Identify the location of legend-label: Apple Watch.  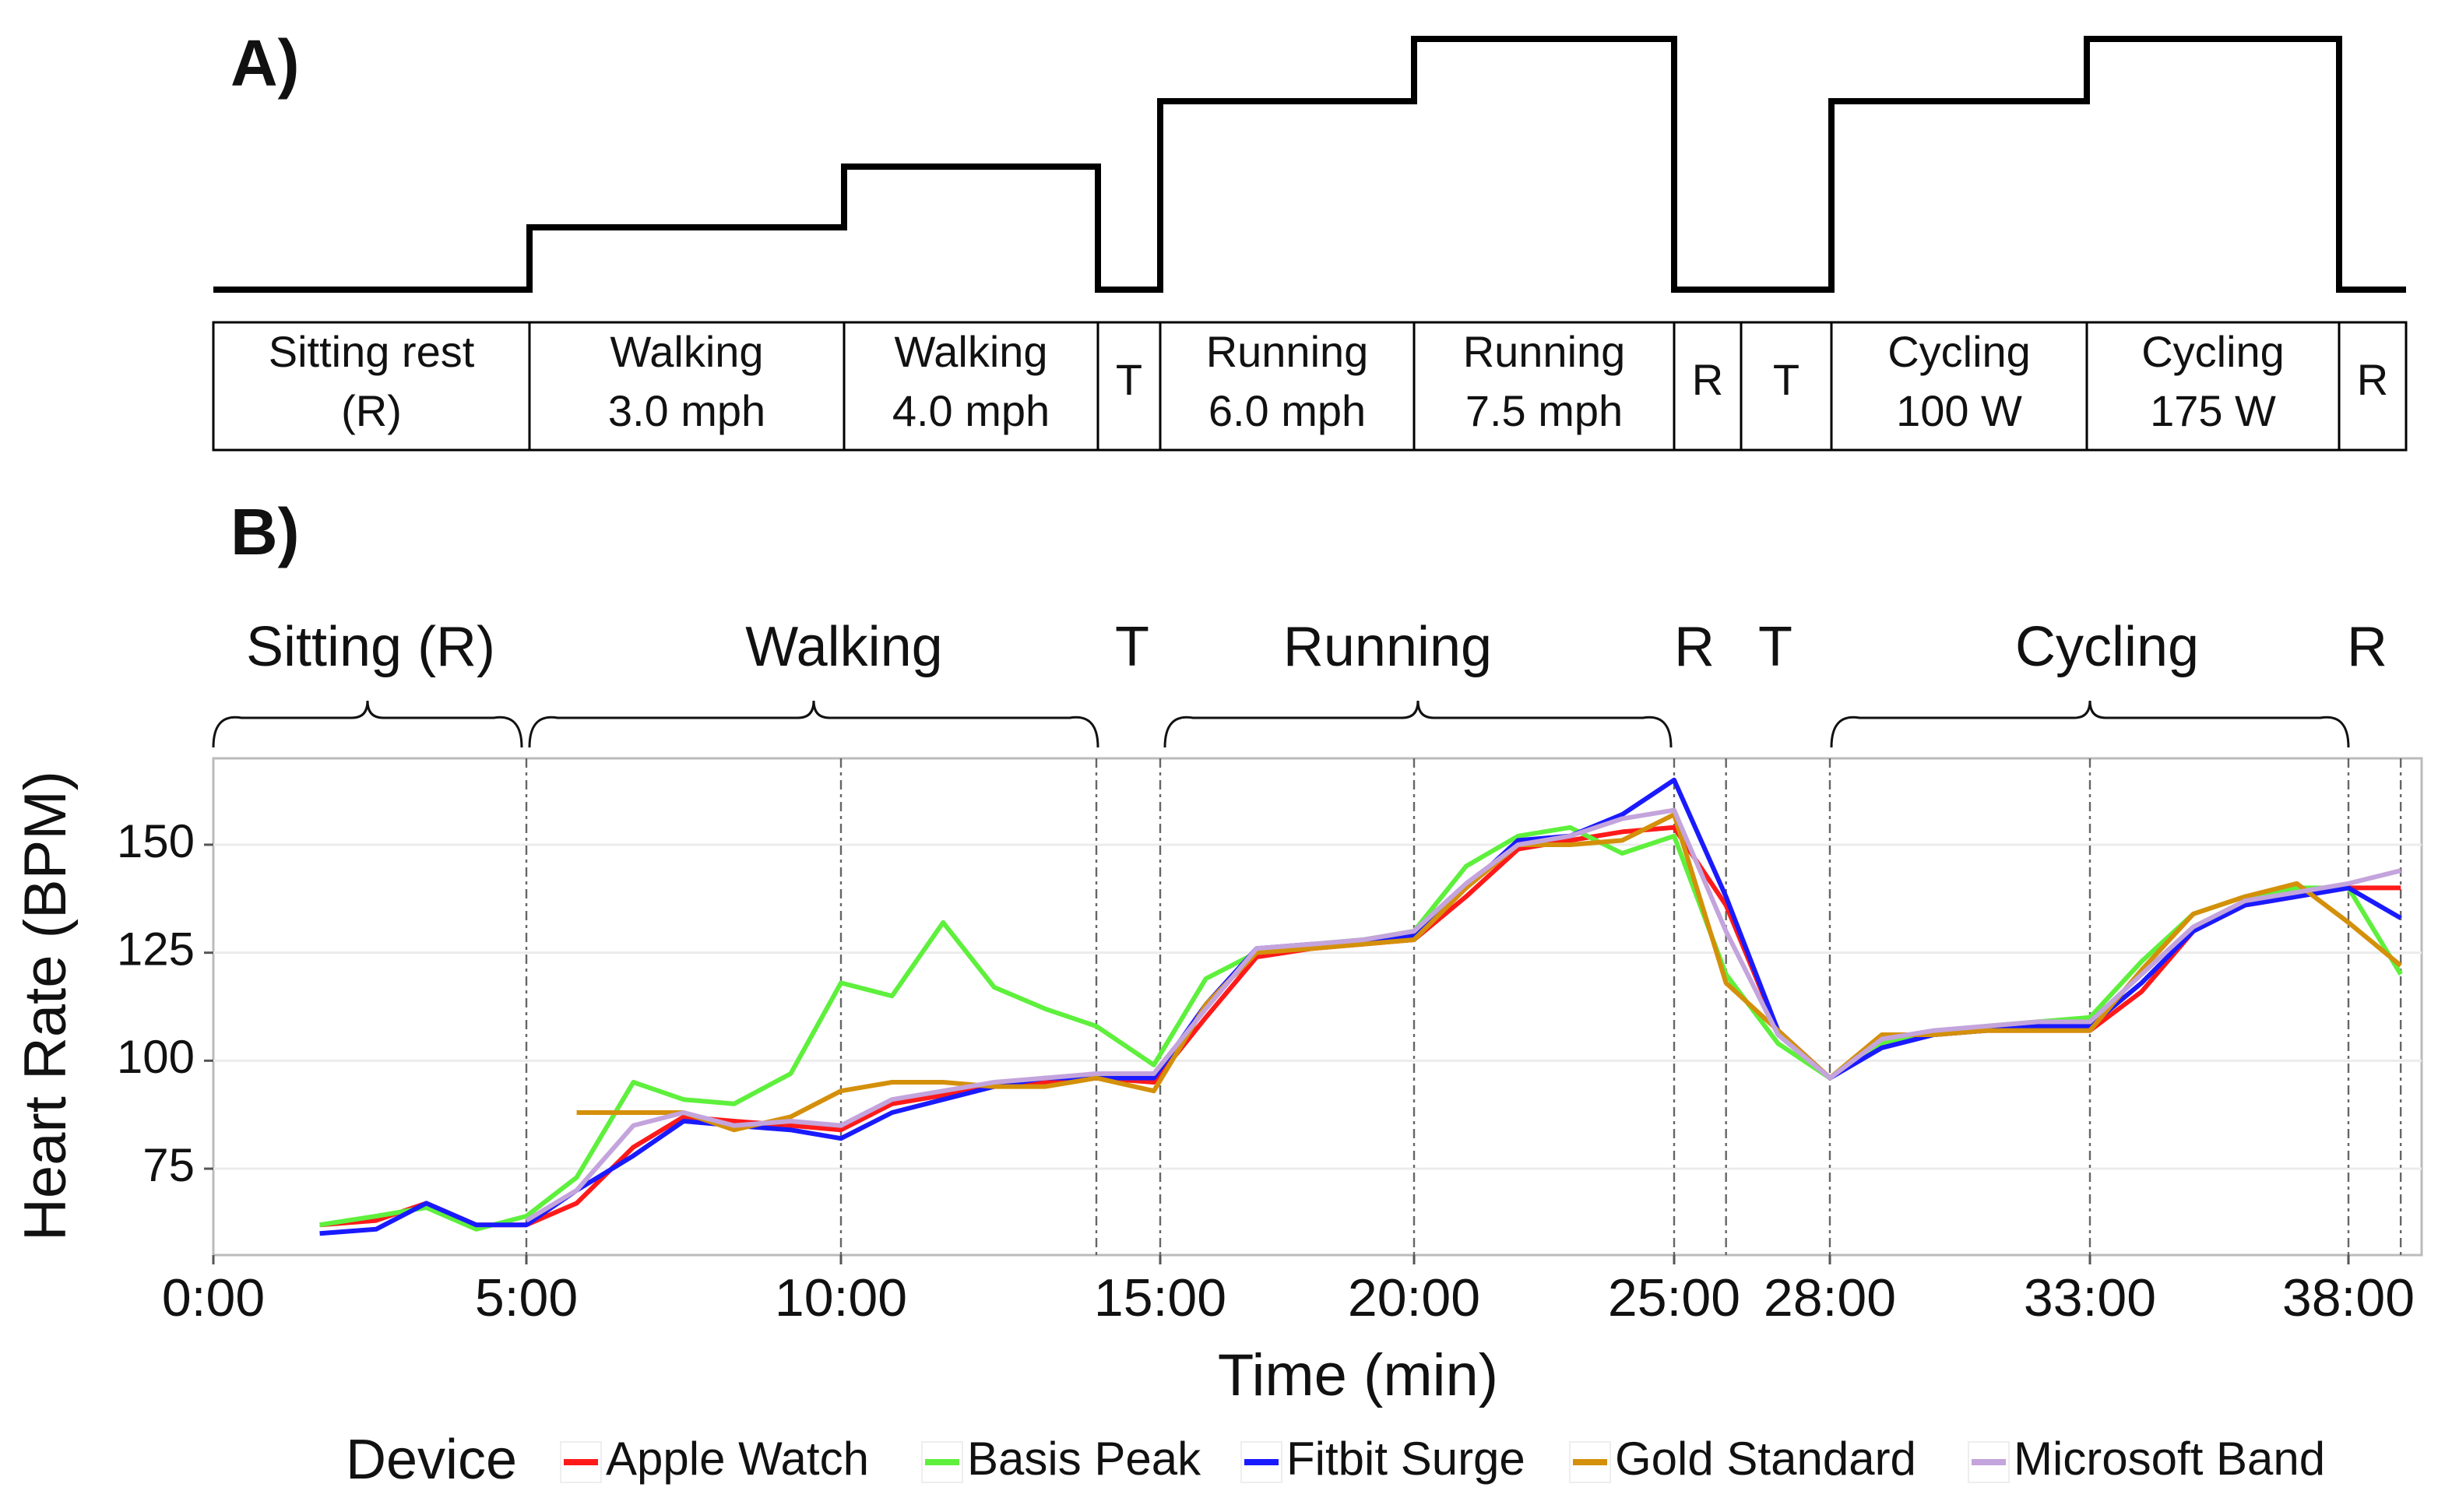
(737, 1459).